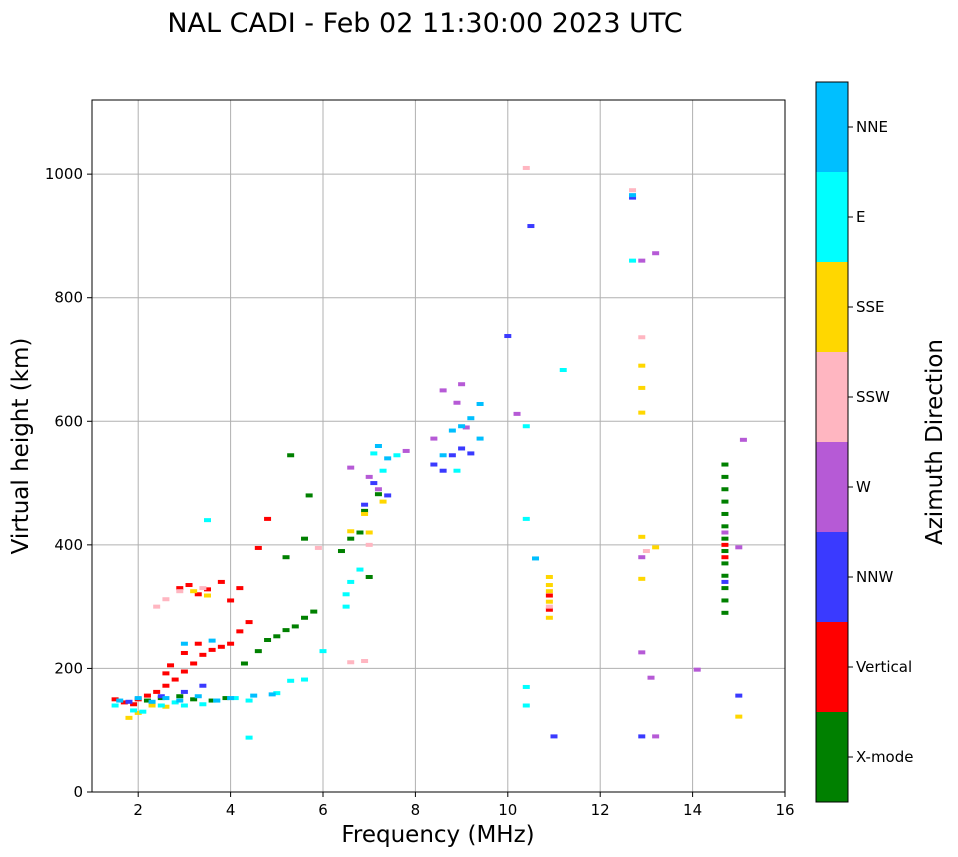  What do you see at coordinates (935, 442) in the screenshot?
I see `colorbar-label: Azimuth Direction` at bounding box center [935, 442].